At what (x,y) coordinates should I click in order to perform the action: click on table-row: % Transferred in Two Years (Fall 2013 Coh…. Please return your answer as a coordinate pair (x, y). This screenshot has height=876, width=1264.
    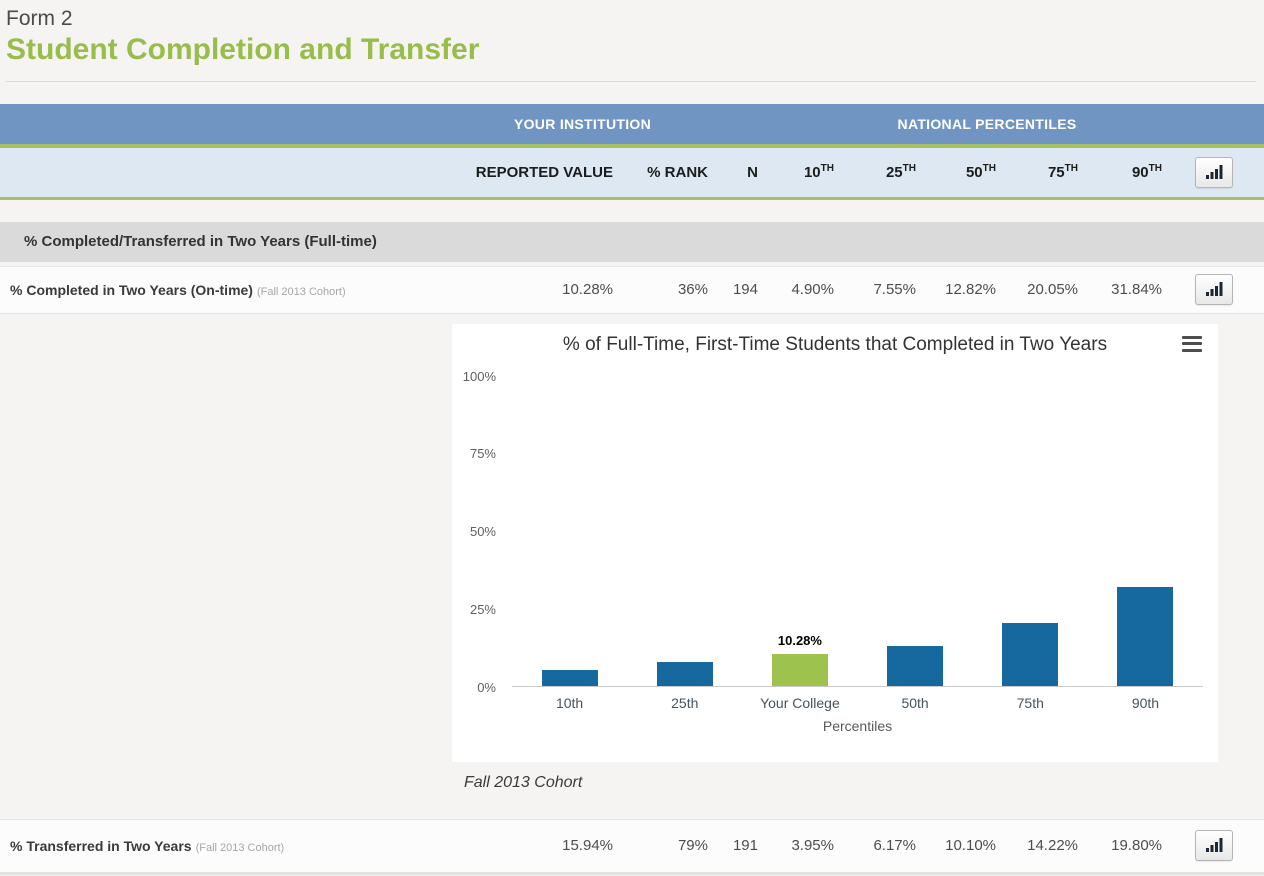
    Looking at the image, I should click on (632, 845).